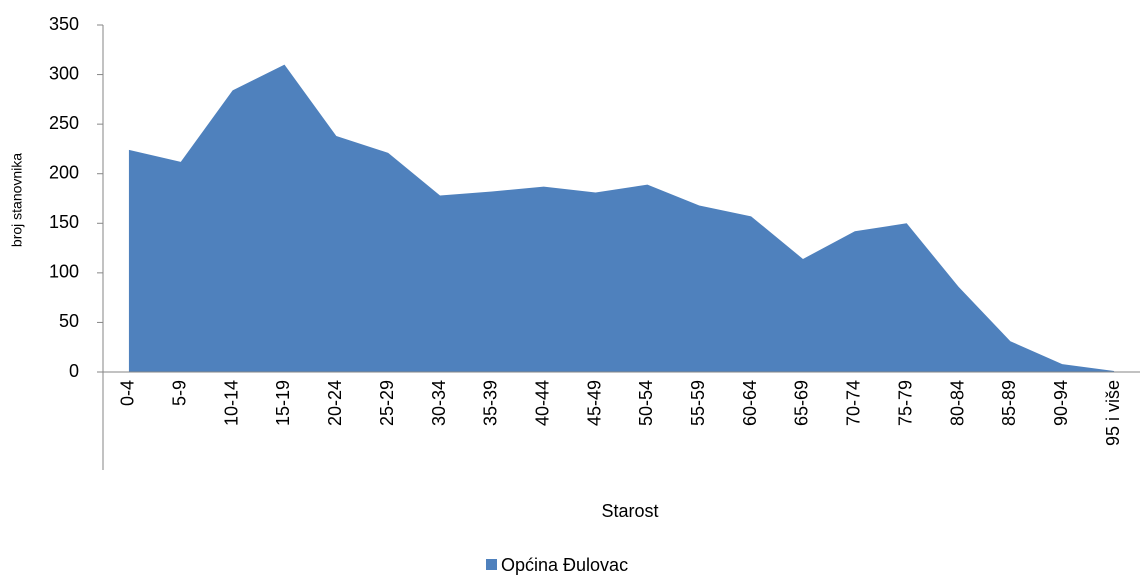 Image resolution: width=1140 pixels, height=577 pixels. Describe the element at coordinates (491, 403) in the screenshot. I see `x-tick-label: 35-39` at that location.